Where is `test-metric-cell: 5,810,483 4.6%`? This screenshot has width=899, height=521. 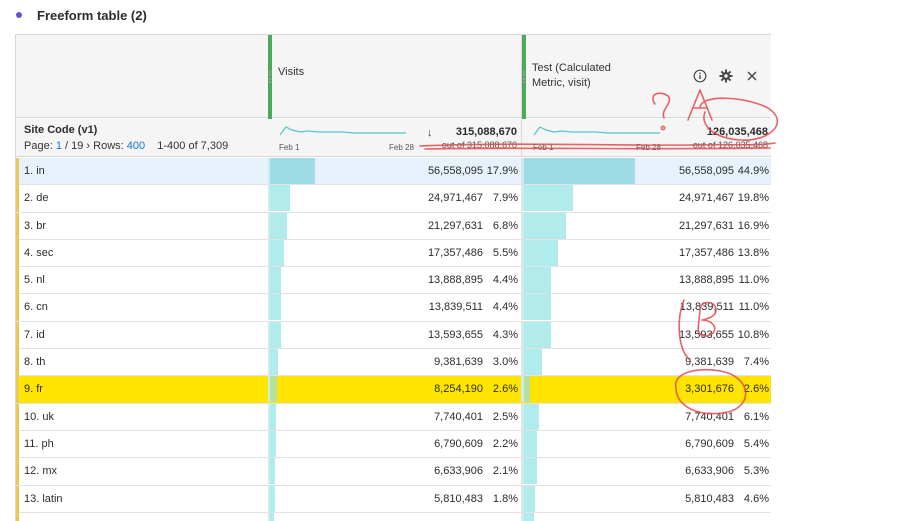 test-metric-cell: 5,810,483 4.6% is located at coordinates (646, 498).